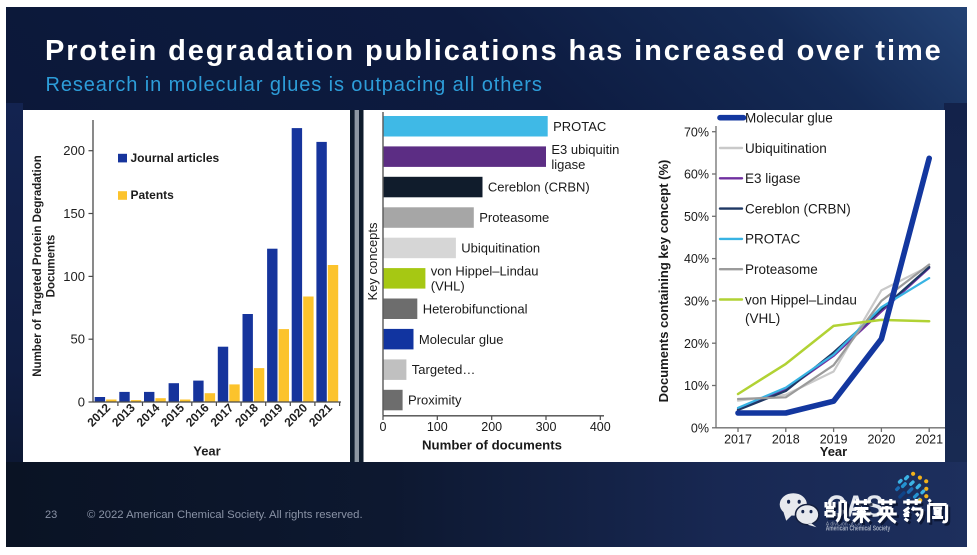 Image resolution: width=977 pixels, height=555 pixels. Describe the element at coordinates (435, 400) in the screenshot. I see `svg-text: Proximity` at that location.